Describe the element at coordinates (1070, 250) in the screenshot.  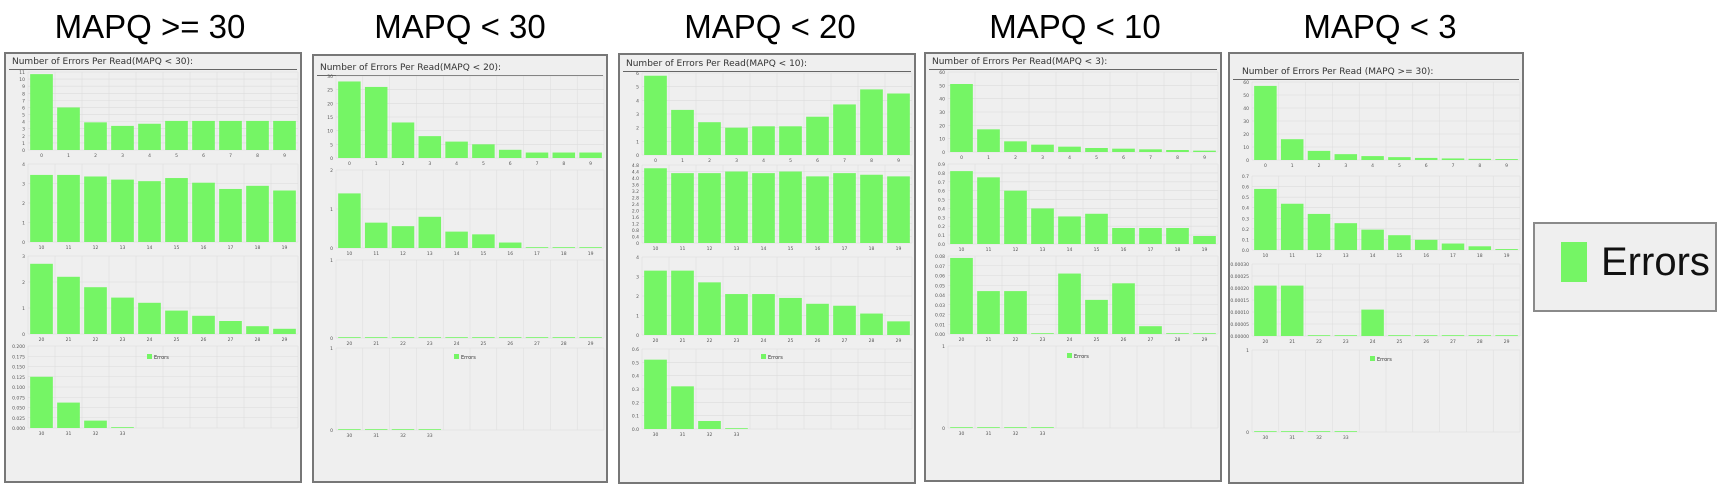
I see `x-tick-label: 14` at that location.